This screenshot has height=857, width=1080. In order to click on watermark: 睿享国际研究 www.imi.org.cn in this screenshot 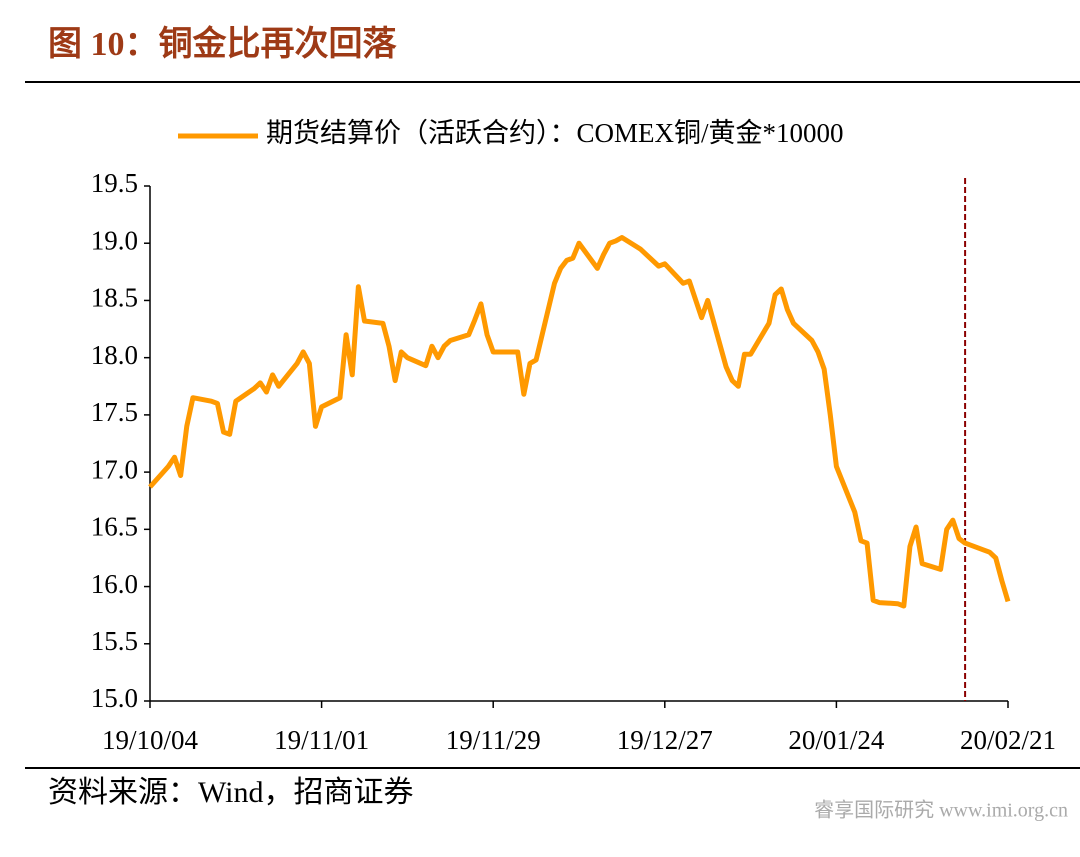, I will do `click(941, 810)`.